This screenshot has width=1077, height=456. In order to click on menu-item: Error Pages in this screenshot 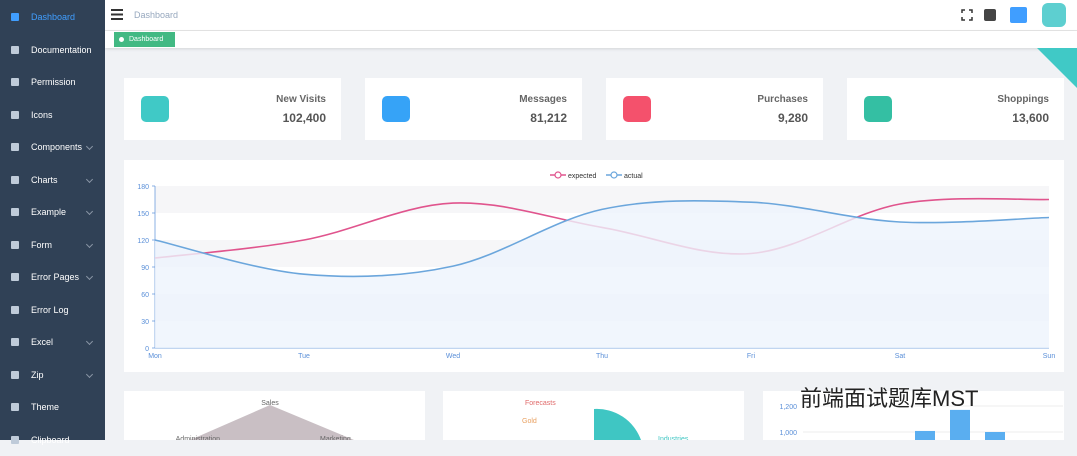, I will do `click(52, 277)`.